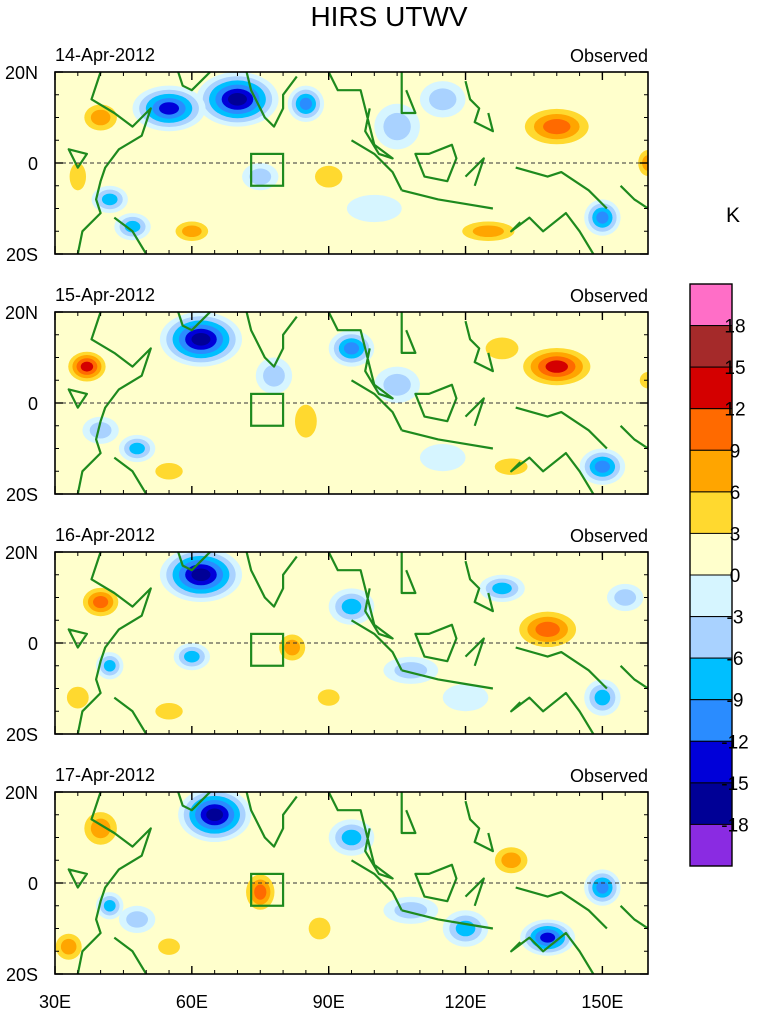  I want to click on colorbar-label: -12, so click(734, 742).